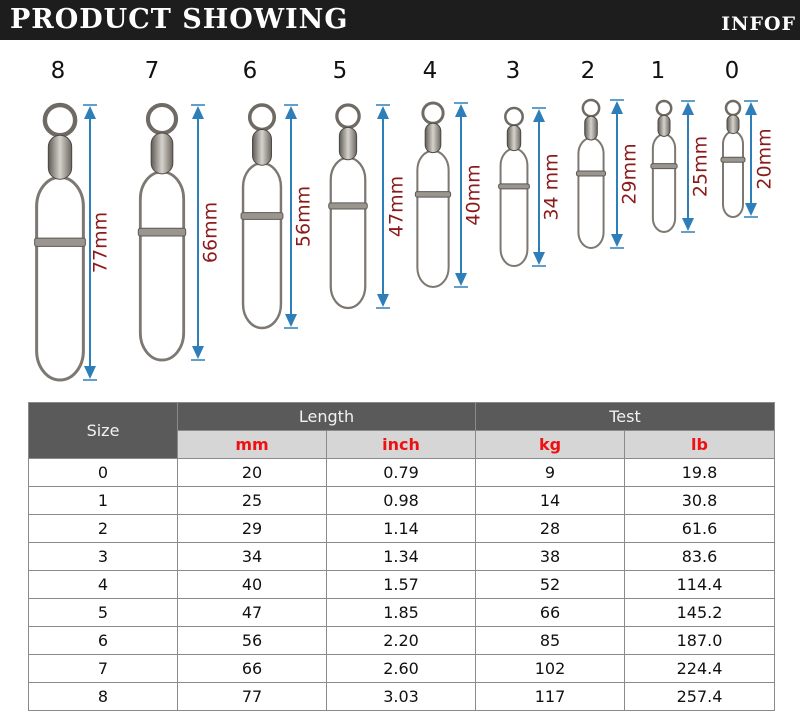 Image resolution: width=800 pixels, height=725 pixels. What do you see at coordinates (397, 206) in the screenshot?
I see `swivel-length-label: 47mm` at bounding box center [397, 206].